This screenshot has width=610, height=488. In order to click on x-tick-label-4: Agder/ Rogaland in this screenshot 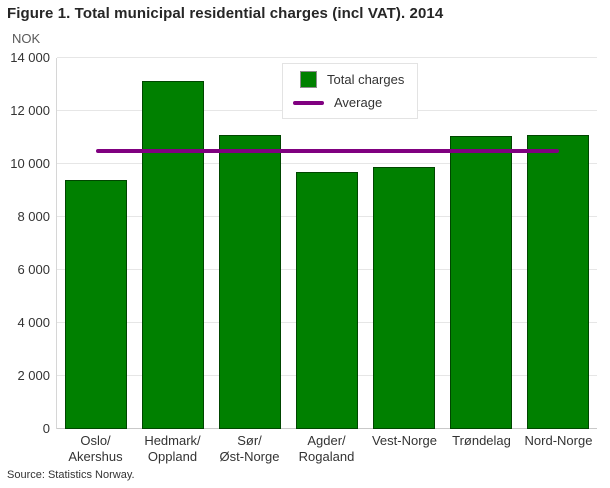, I will do `click(326, 448)`.